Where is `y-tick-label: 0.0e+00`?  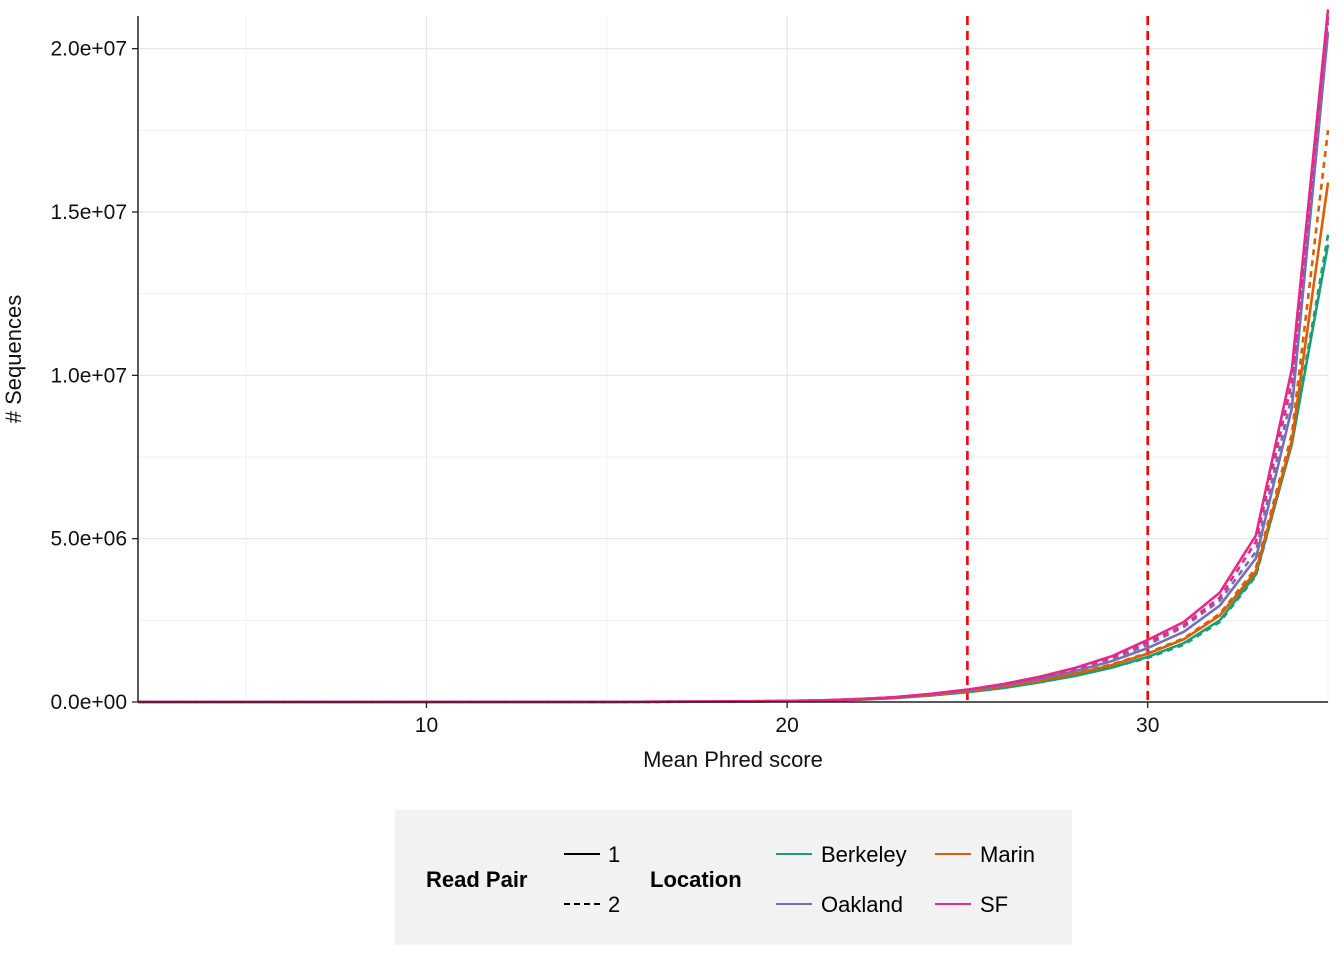 y-tick-label: 0.0e+00 is located at coordinates (89, 702).